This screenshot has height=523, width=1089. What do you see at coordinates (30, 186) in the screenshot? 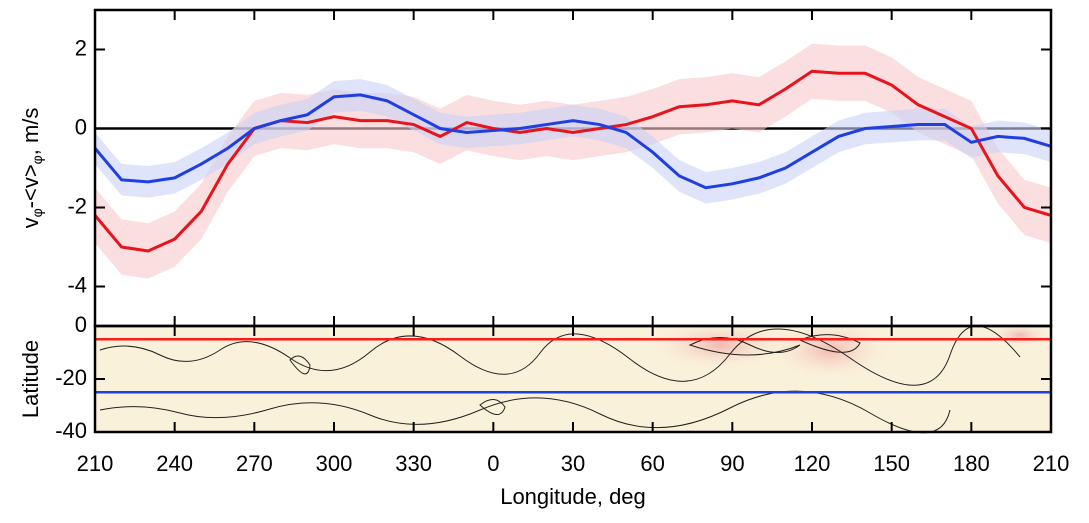
I see `y-label-part: -<v>` at bounding box center [30, 186].